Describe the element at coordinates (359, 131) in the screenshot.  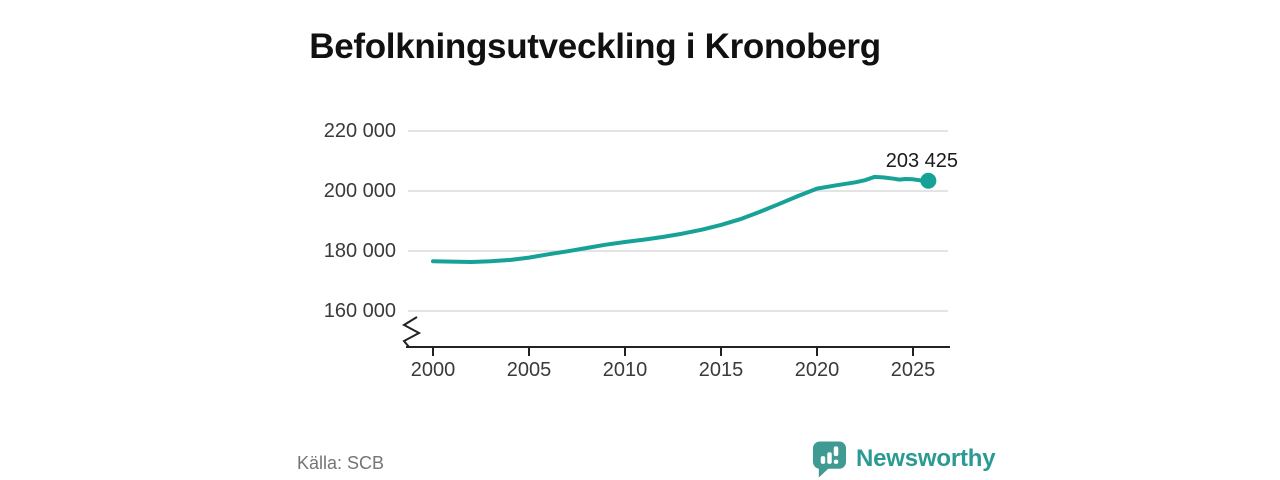
I see `y-axis-tick-label: 220 000` at that location.